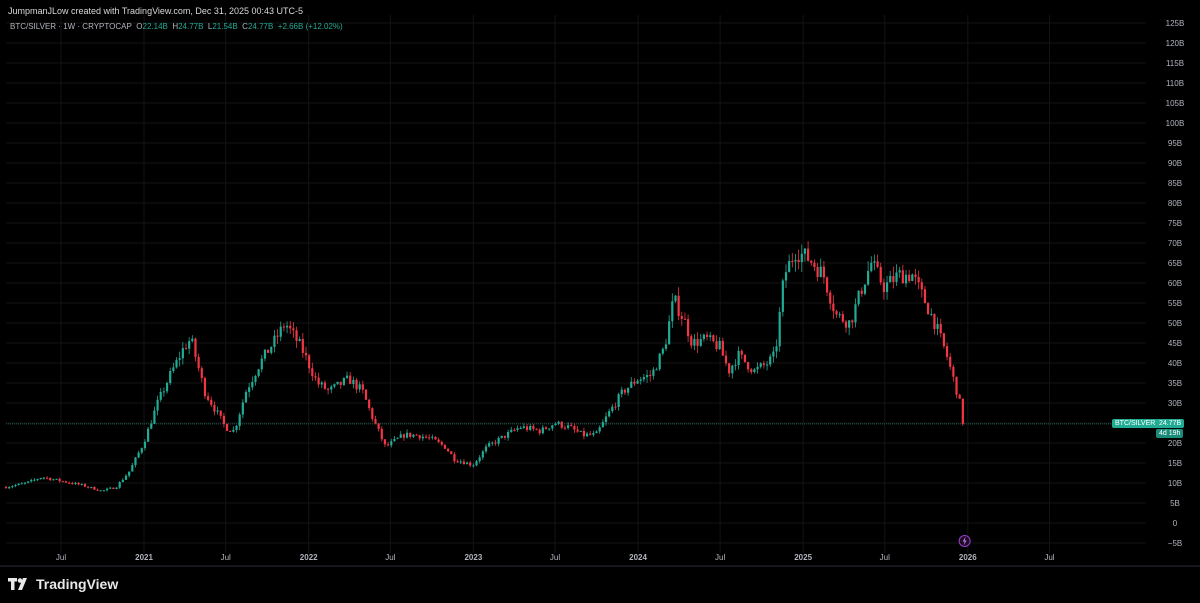  What do you see at coordinates (1175, 83) in the screenshot?
I see `y-tick-label: 110B` at bounding box center [1175, 83].